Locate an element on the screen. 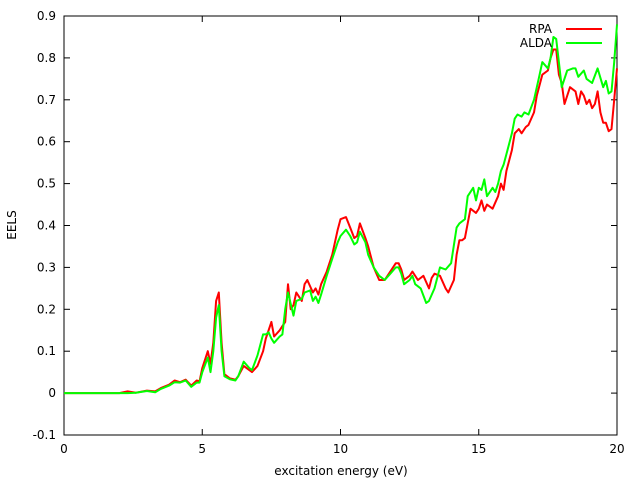  x-tick-label: 20 is located at coordinates (616, 449).